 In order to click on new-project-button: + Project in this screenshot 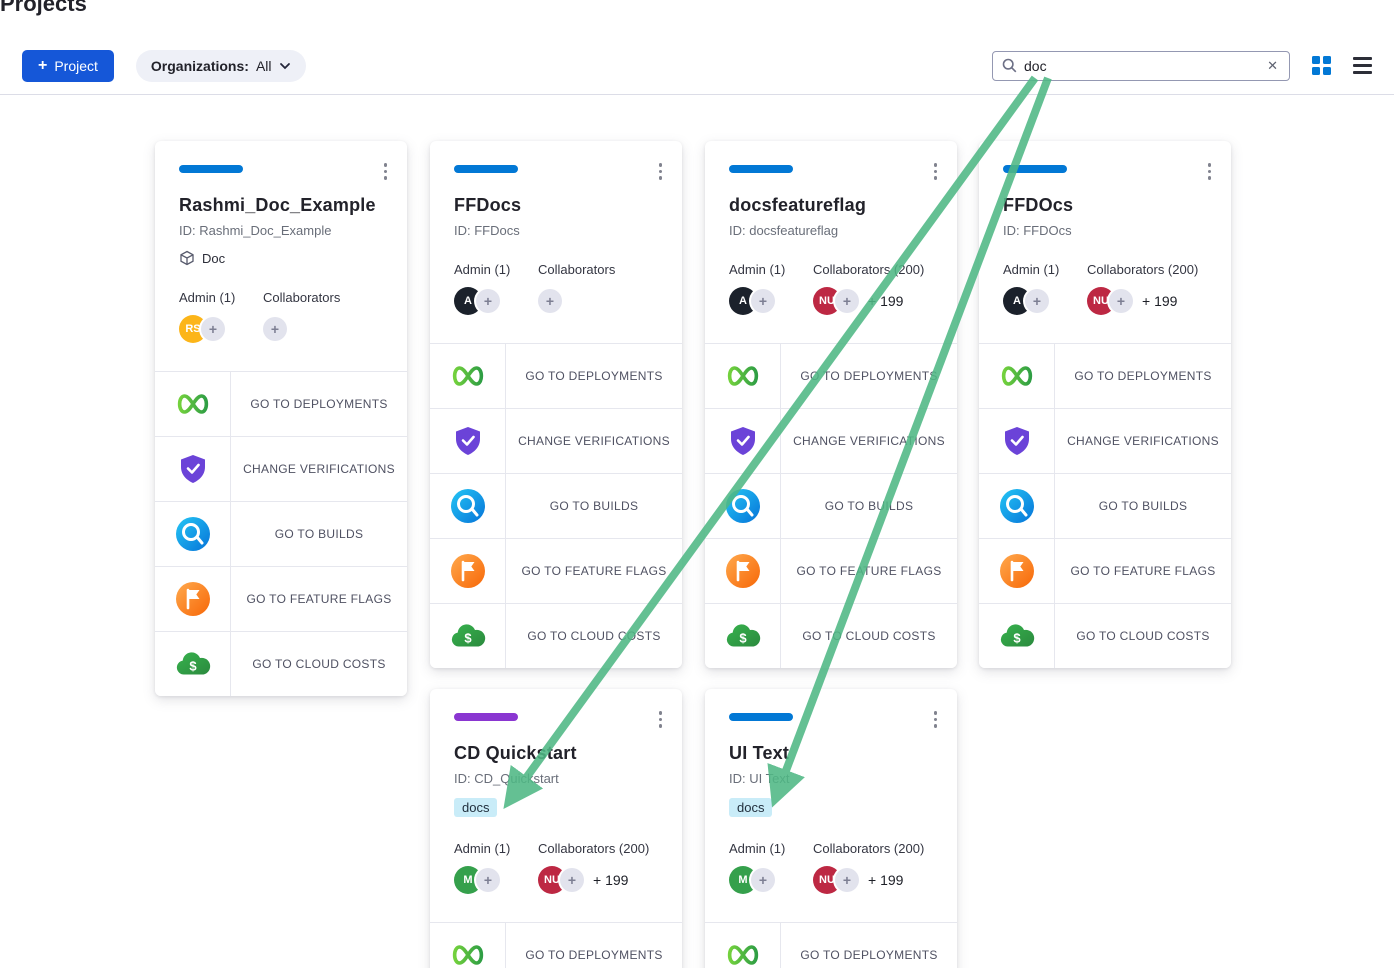, I will do `click(68, 65)`.